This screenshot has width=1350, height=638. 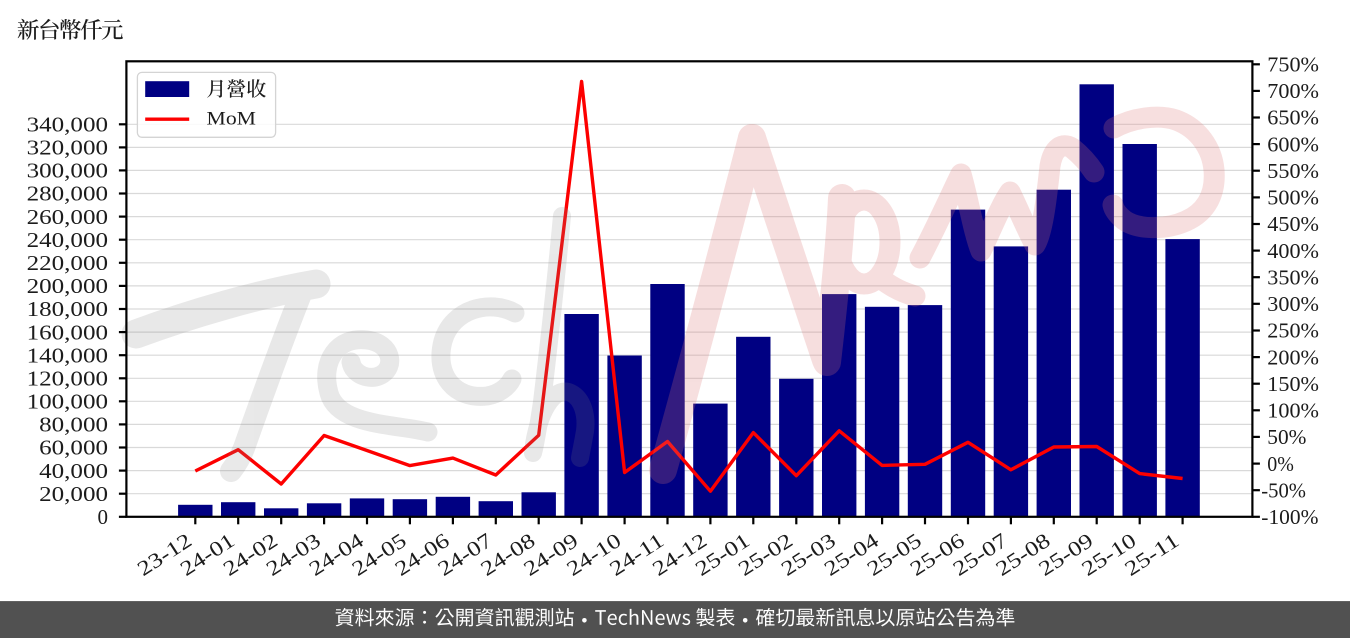 What do you see at coordinates (1293, 91) in the screenshot?
I see `svg-text: 700%` at bounding box center [1293, 91].